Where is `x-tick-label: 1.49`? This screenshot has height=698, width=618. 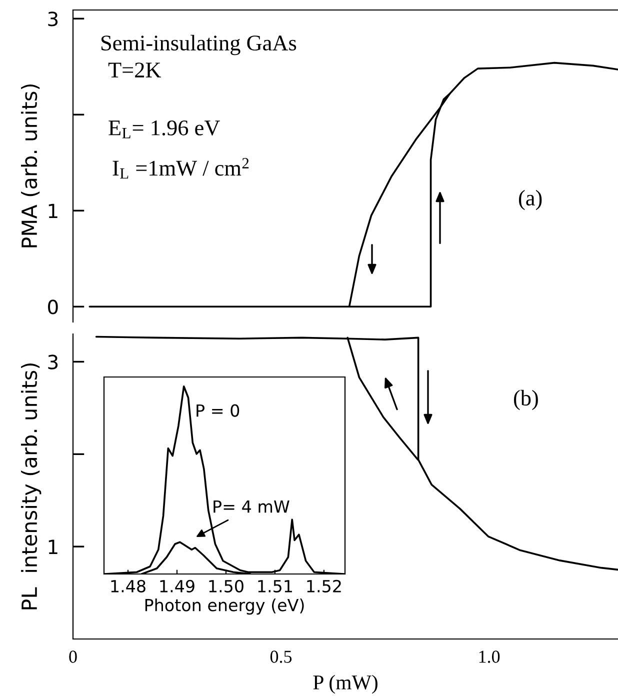
x-tick-label: 1.49 is located at coordinates (177, 586).